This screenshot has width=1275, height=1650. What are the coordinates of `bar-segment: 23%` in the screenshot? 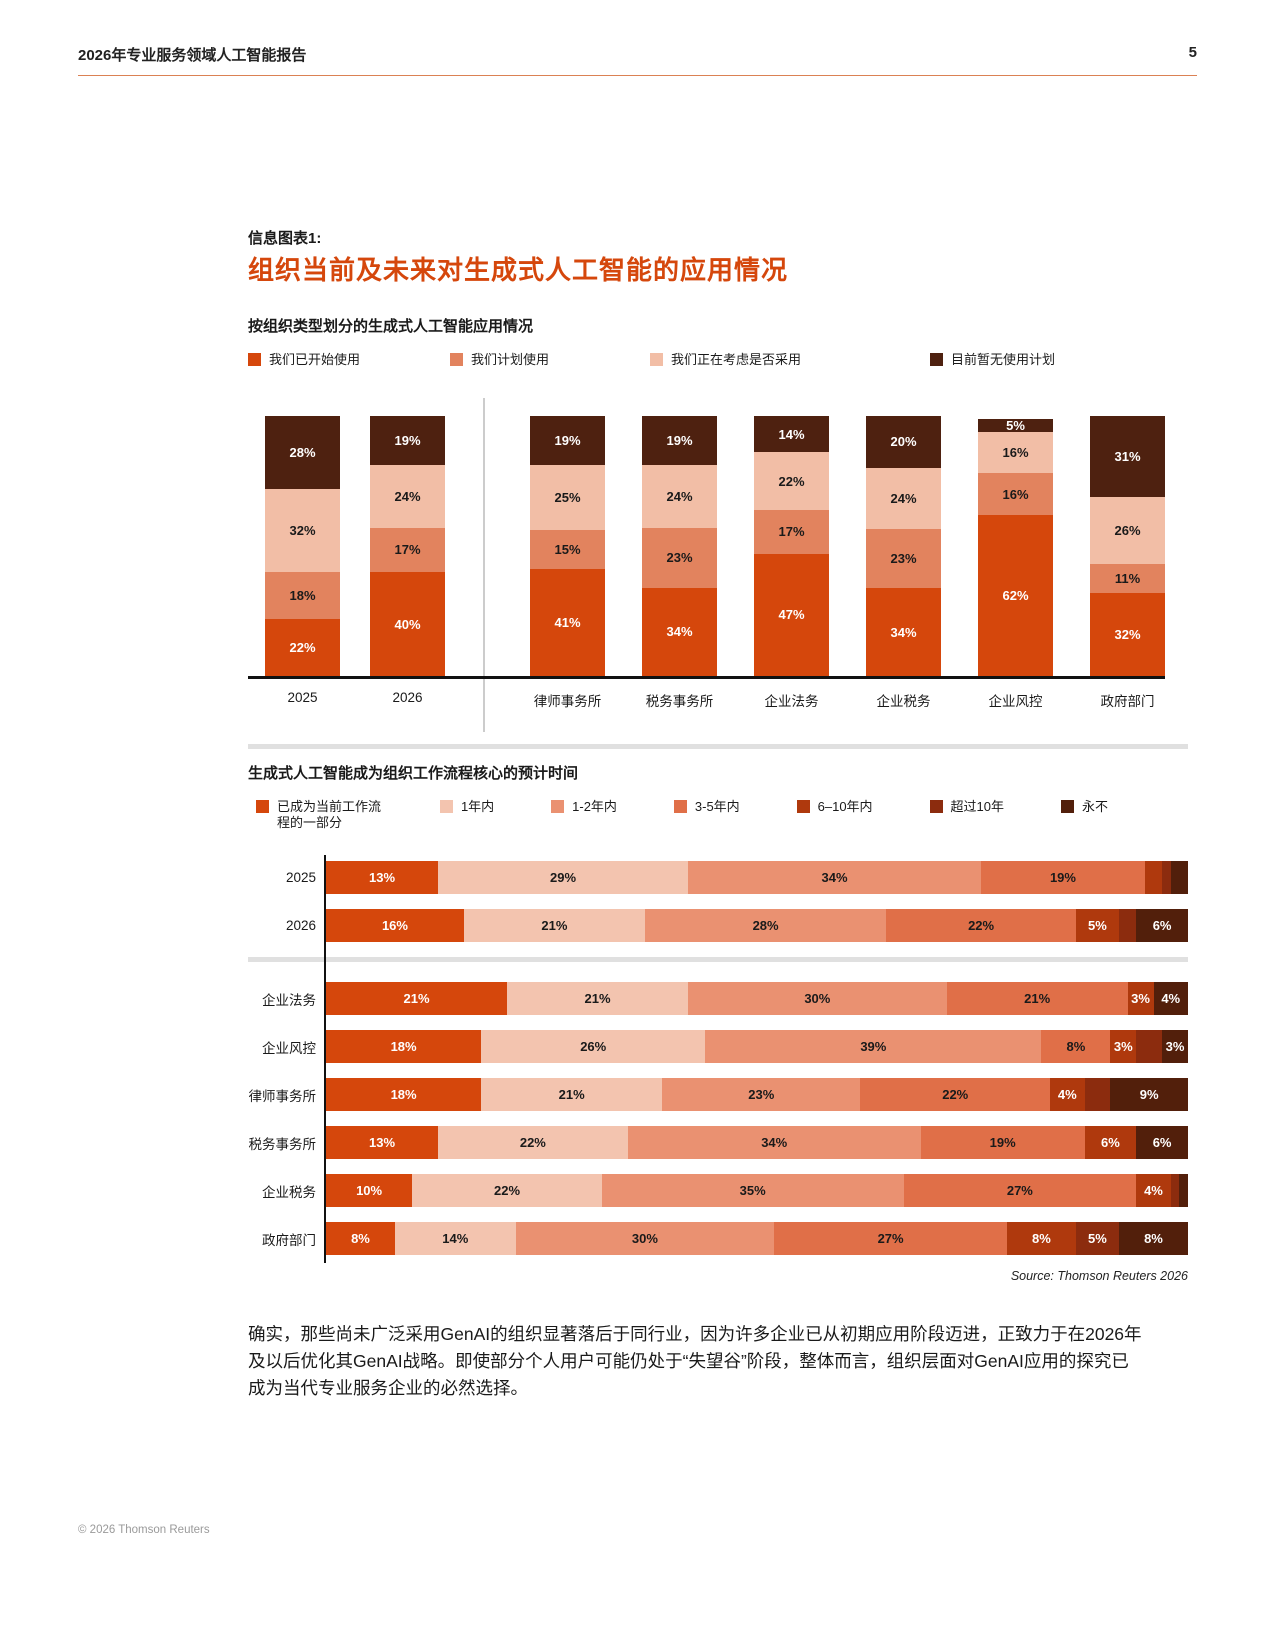 It's located at (761, 1094).